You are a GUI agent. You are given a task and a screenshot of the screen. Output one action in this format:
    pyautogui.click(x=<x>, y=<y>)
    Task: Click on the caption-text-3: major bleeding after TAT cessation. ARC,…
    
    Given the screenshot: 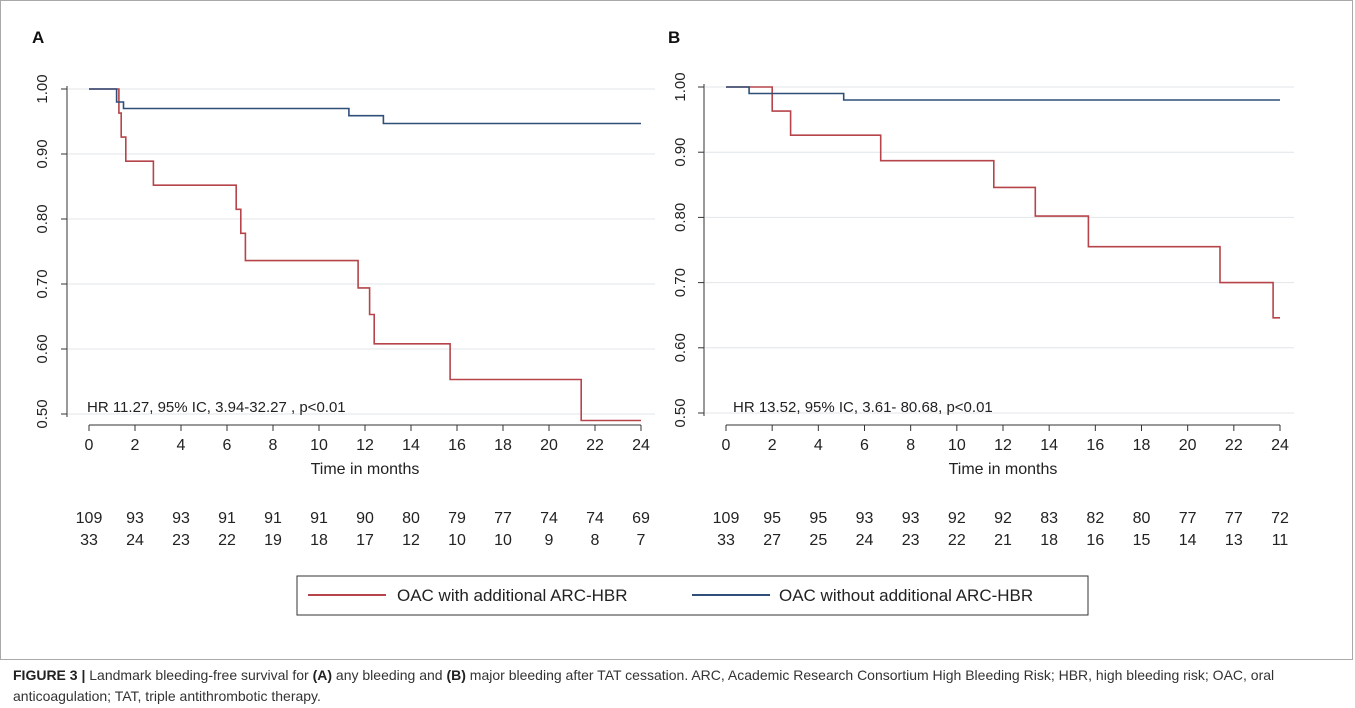 What is the action you would take?
    pyautogui.click(x=644, y=685)
    